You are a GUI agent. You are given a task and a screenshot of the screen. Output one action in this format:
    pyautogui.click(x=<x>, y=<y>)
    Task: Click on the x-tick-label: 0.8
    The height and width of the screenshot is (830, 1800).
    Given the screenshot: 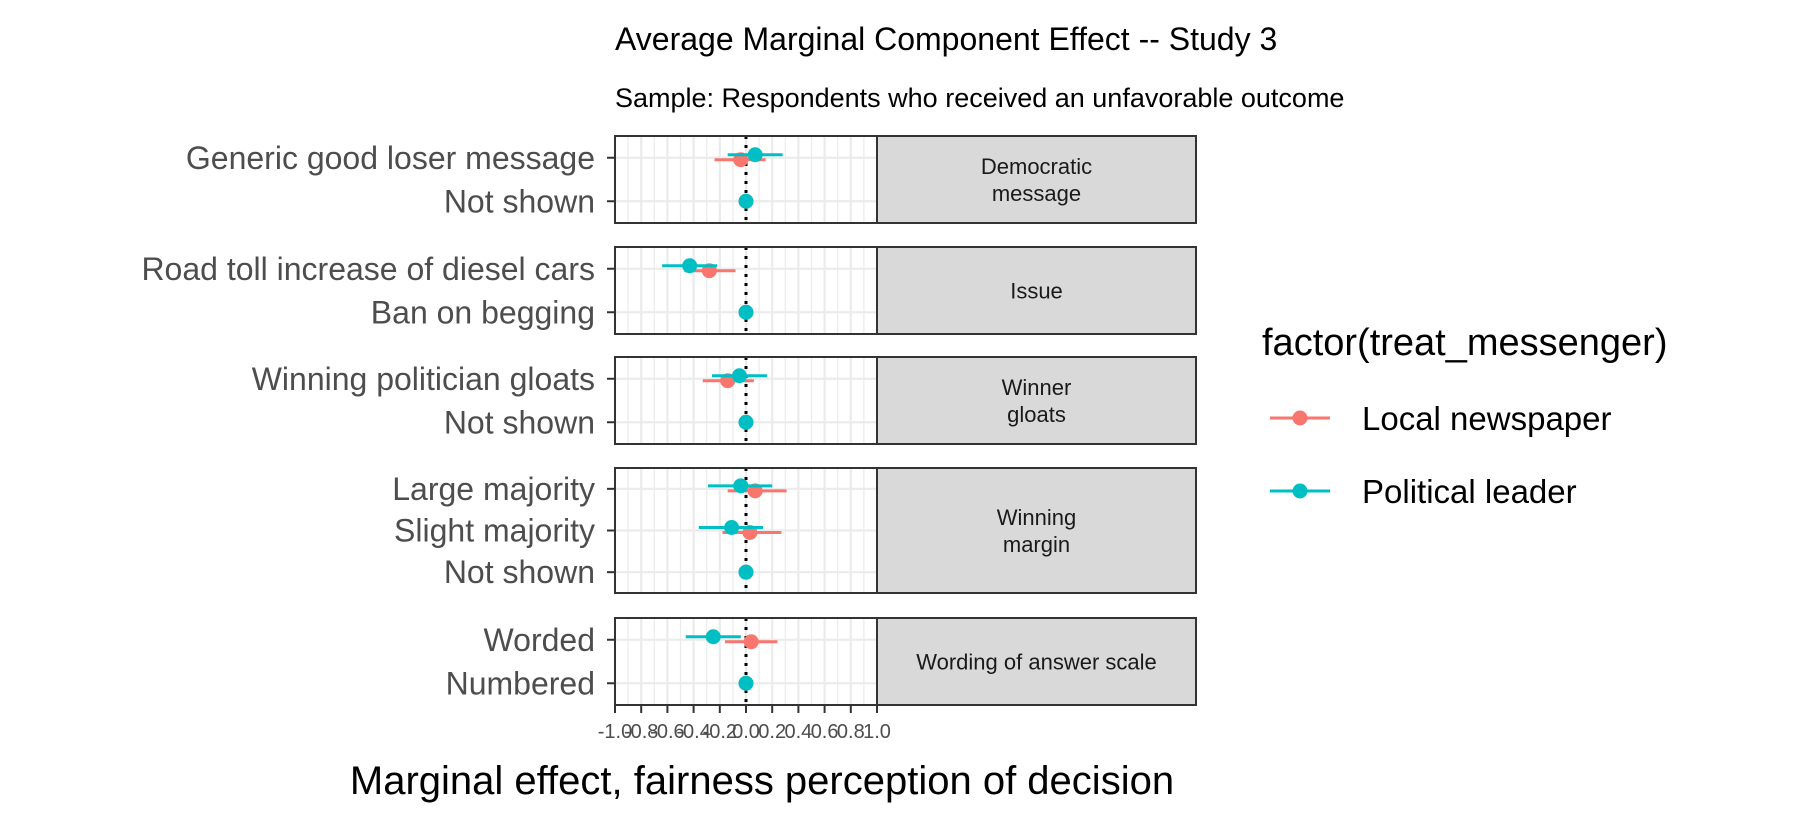 What is the action you would take?
    pyautogui.click(x=851, y=732)
    